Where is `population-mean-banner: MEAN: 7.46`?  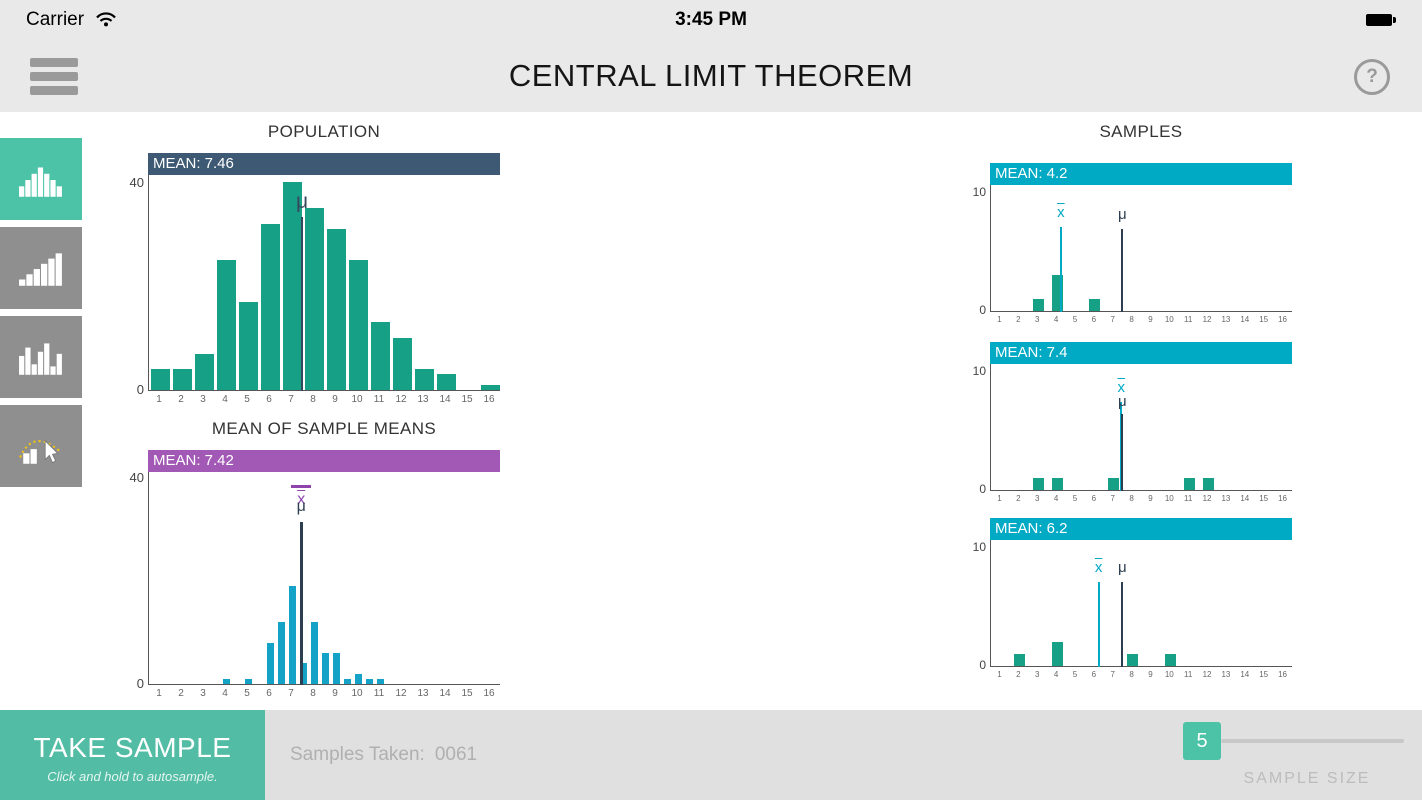 population-mean-banner: MEAN: 7.46 is located at coordinates (324, 164).